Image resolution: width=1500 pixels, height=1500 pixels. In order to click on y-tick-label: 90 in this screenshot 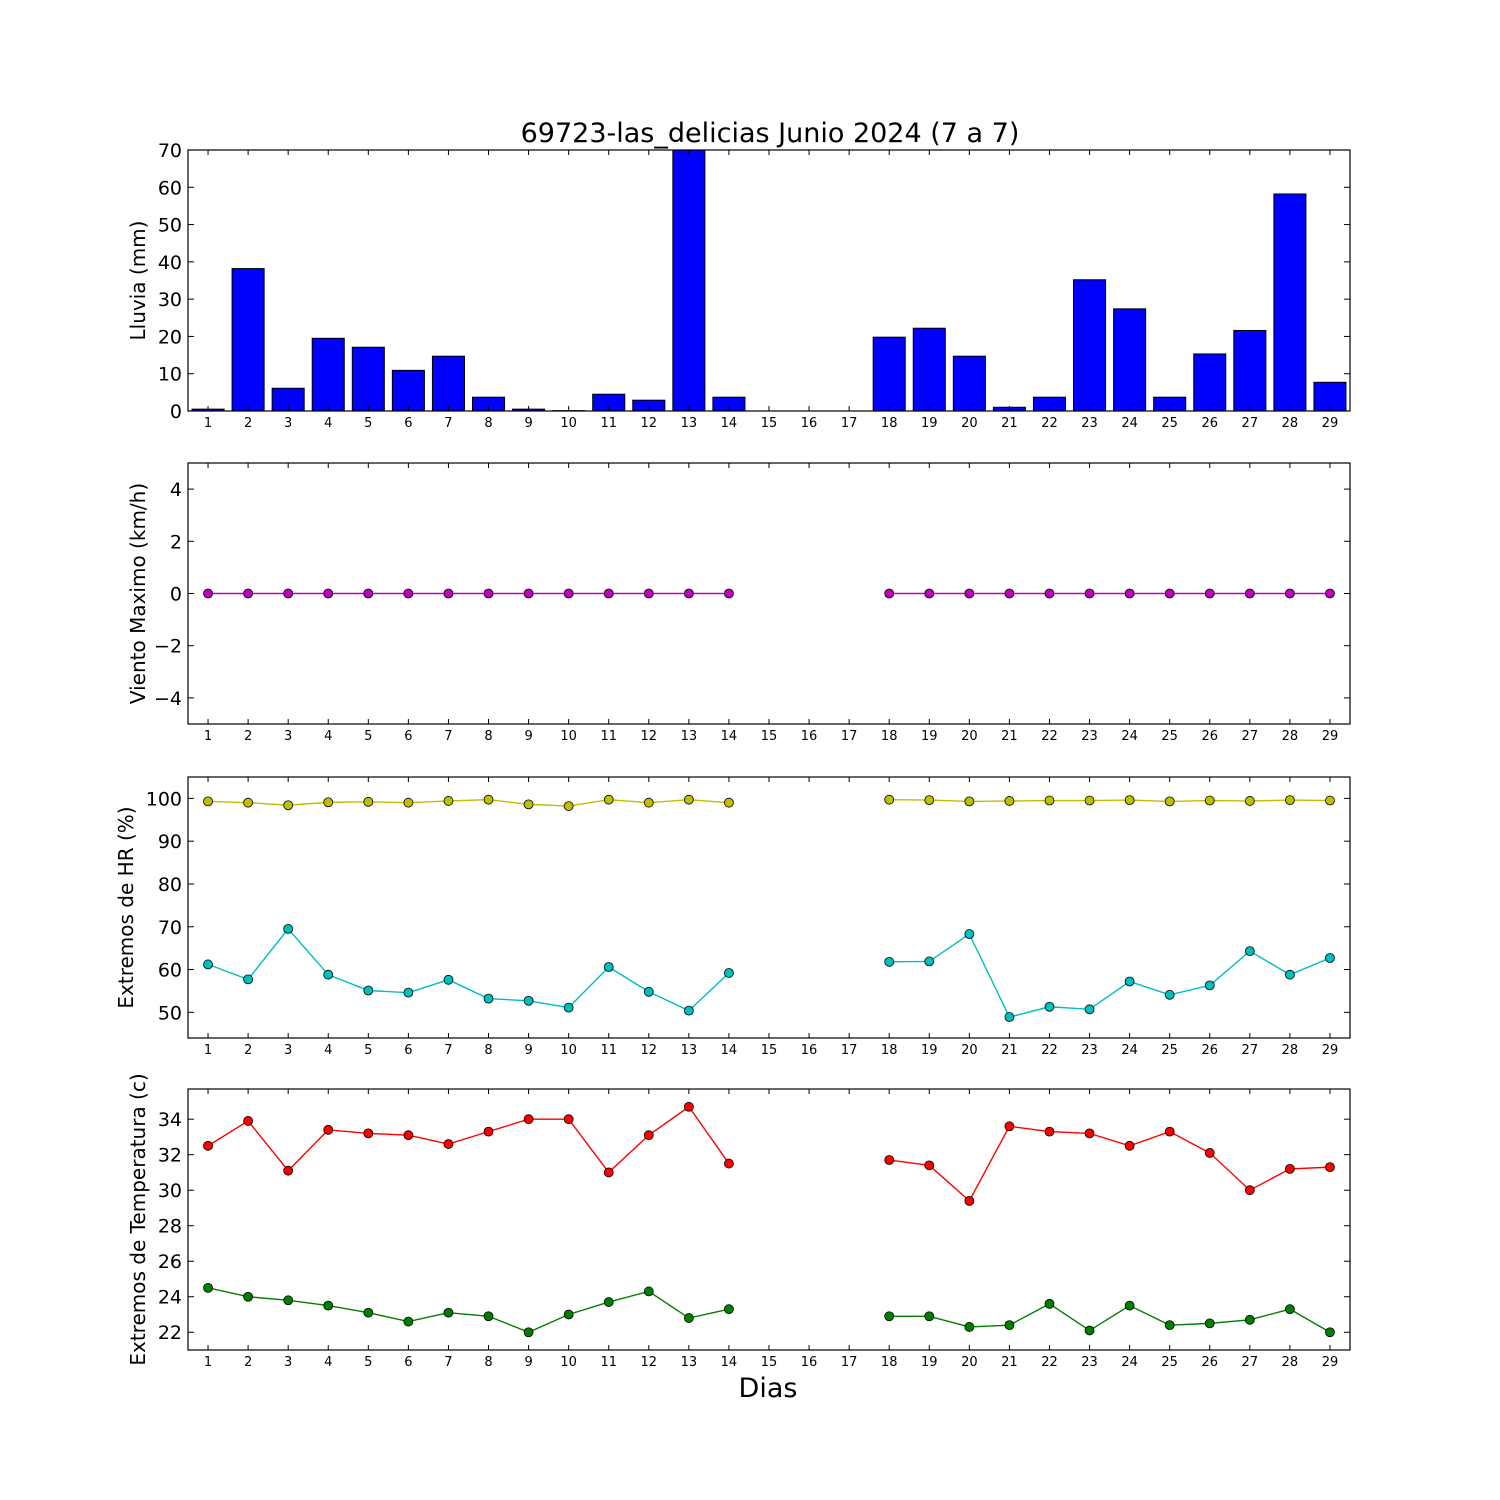, I will do `click(170, 842)`.